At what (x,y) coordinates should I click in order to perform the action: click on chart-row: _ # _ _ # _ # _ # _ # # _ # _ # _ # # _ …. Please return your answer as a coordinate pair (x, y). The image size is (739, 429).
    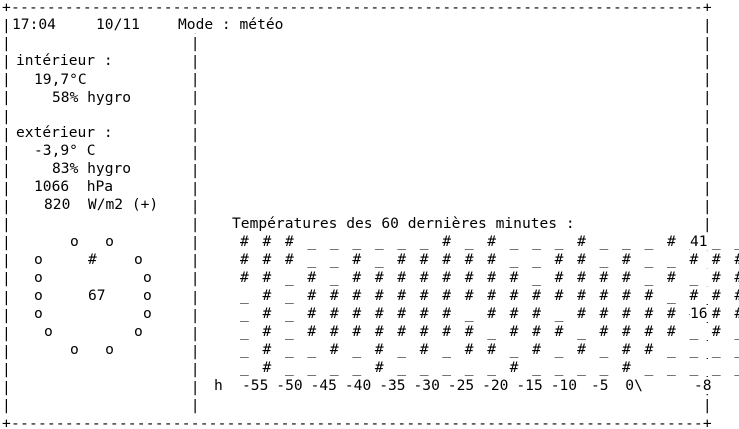
    Looking at the image, I should click on (489, 349).